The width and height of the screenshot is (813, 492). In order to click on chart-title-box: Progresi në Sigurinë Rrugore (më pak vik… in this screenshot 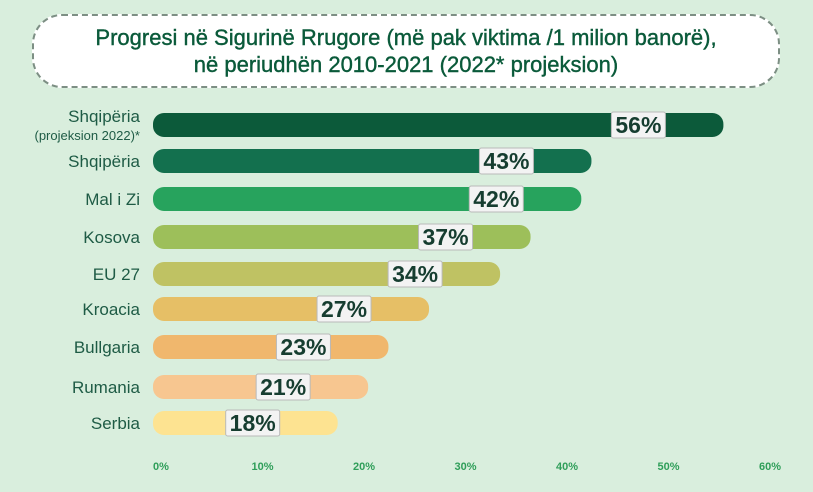, I will do `click(406, 51)`.